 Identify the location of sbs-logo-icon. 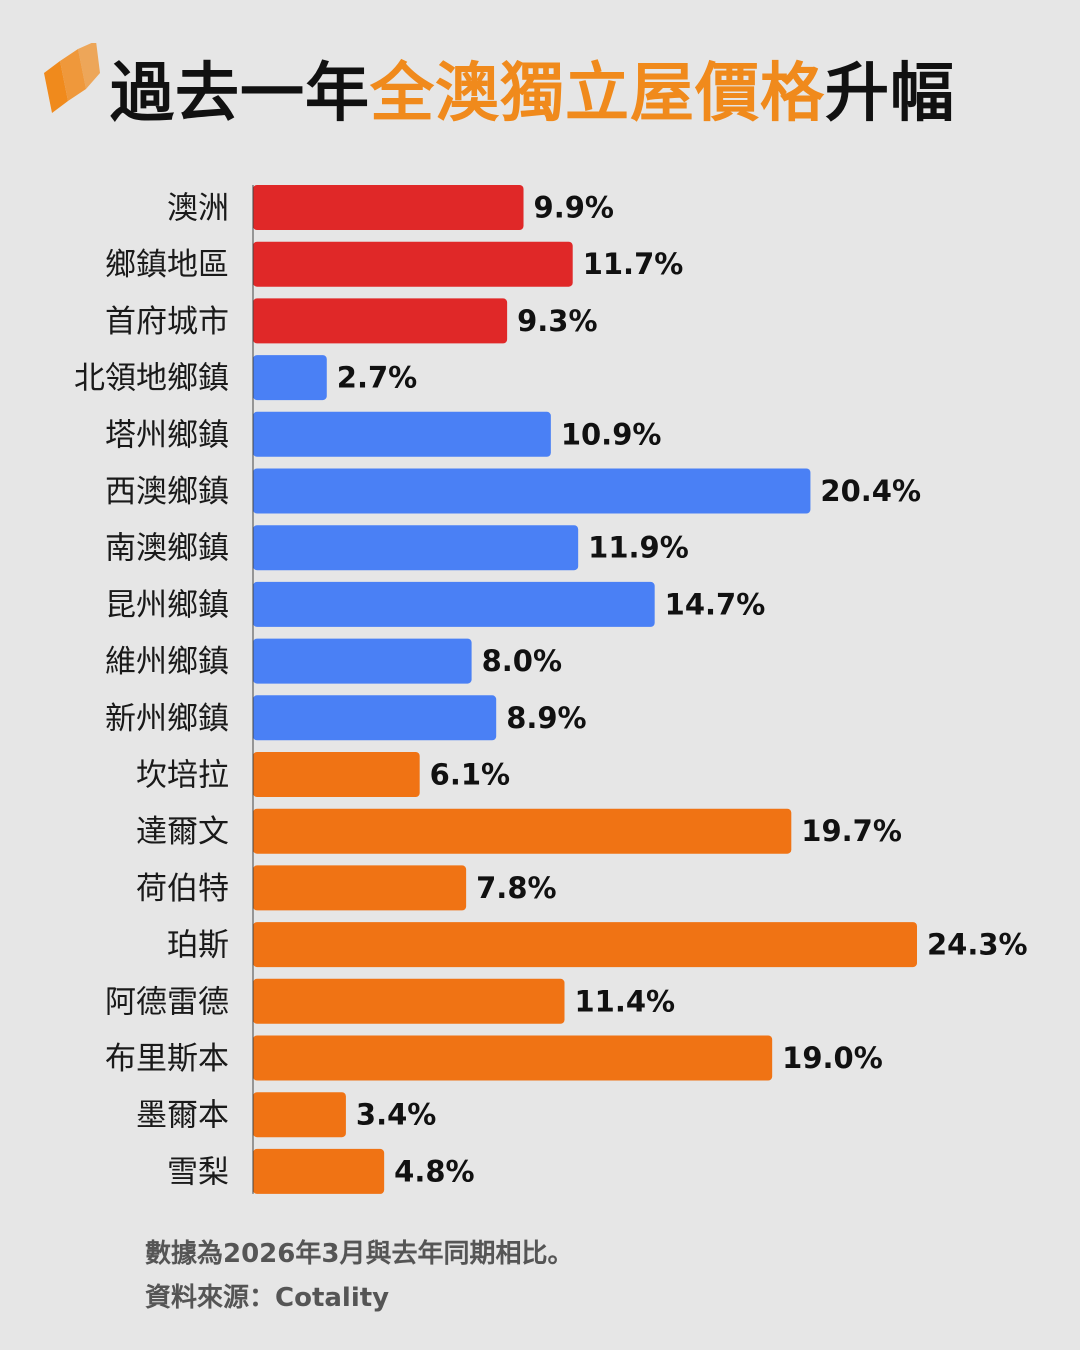
(72, 78).